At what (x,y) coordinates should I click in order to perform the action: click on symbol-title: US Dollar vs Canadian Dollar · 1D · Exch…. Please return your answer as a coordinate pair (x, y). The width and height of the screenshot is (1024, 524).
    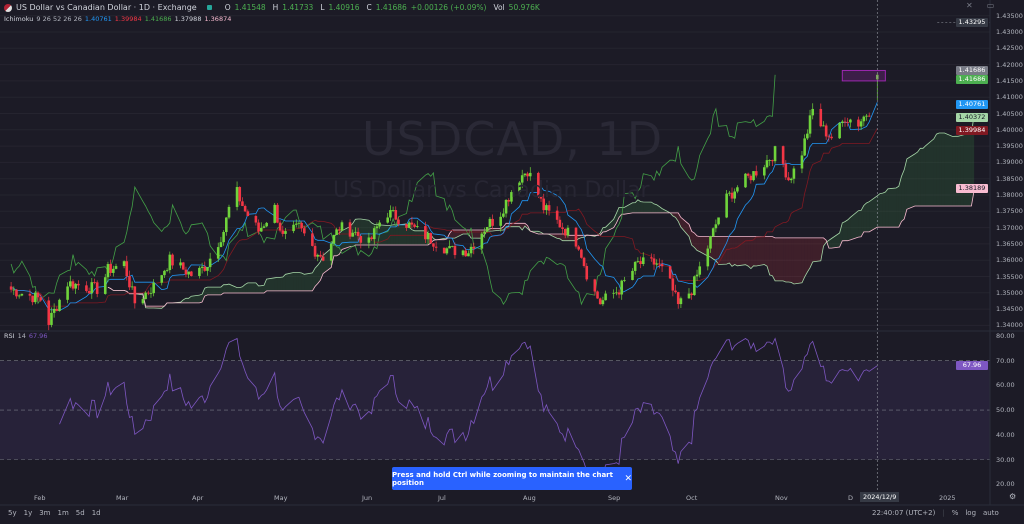
    Looking at the image, I should click on (106, 7).